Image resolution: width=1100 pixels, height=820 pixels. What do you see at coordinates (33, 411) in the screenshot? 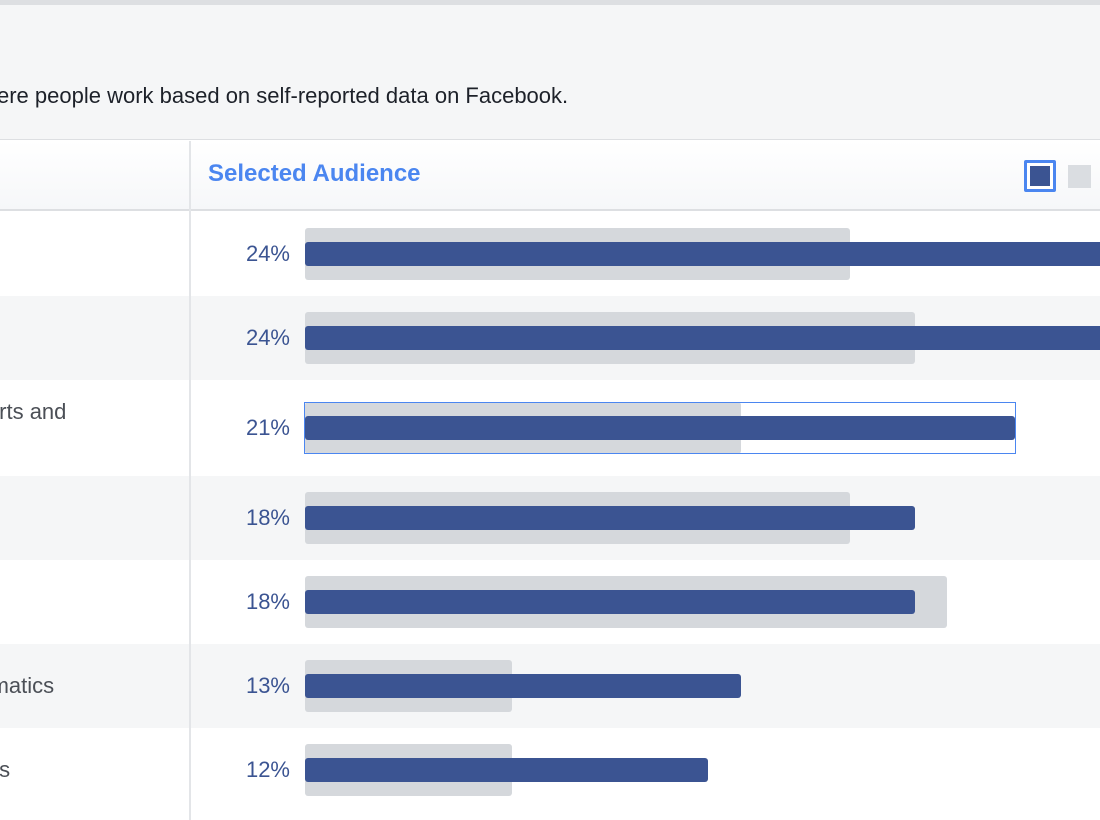
I see `row-label: Sports and` at bounding box center [33, 411].